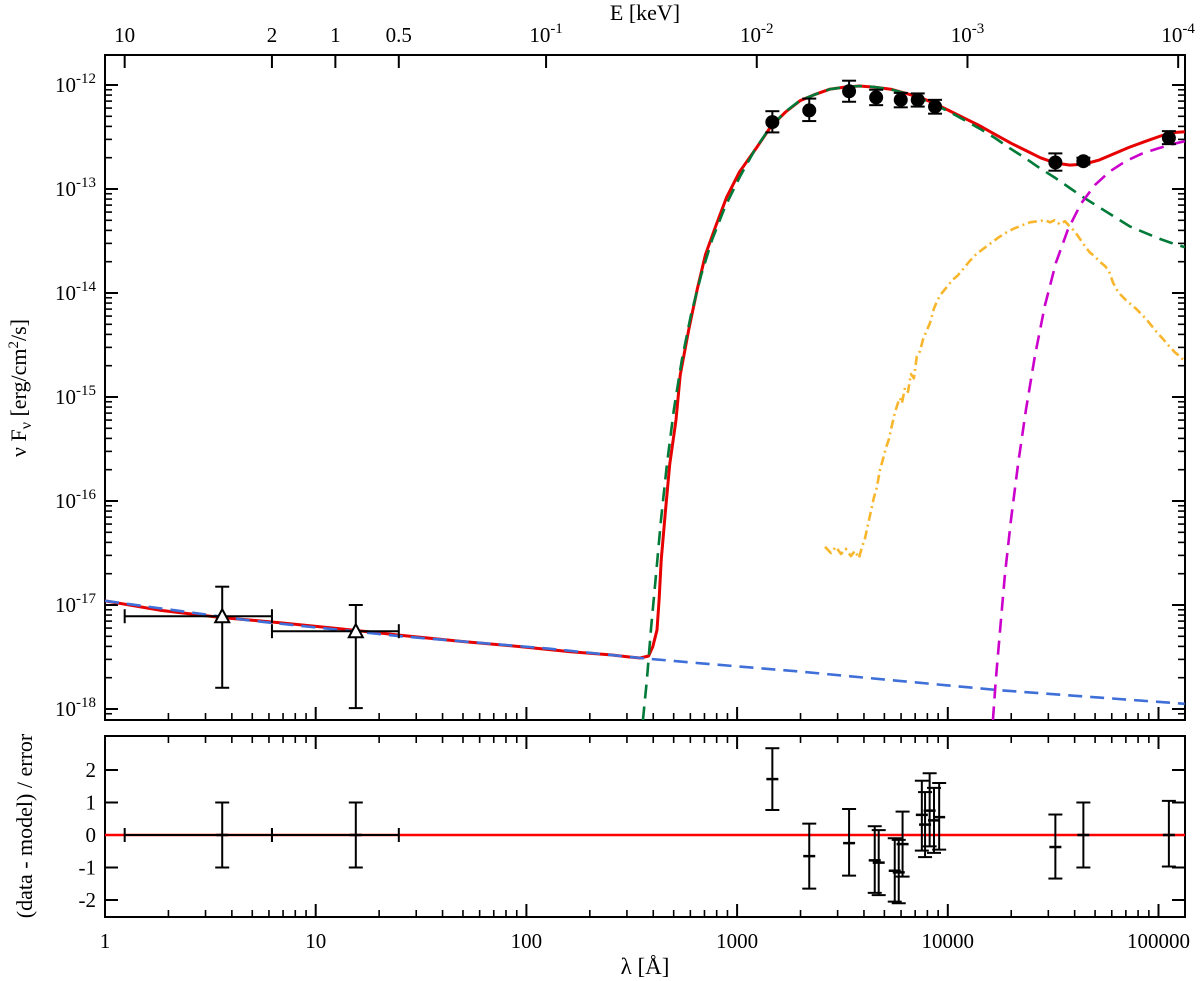 This screenshot has width=1200, height=981. What do you see at coordinates (654, 34) in the screenshot?
I see `energy-axis: 10 2 1 0.5 10⁻¹ 10⁻² 10⁻³ 10⁻⁴ E [keV]` at bounding box center [654, 34].